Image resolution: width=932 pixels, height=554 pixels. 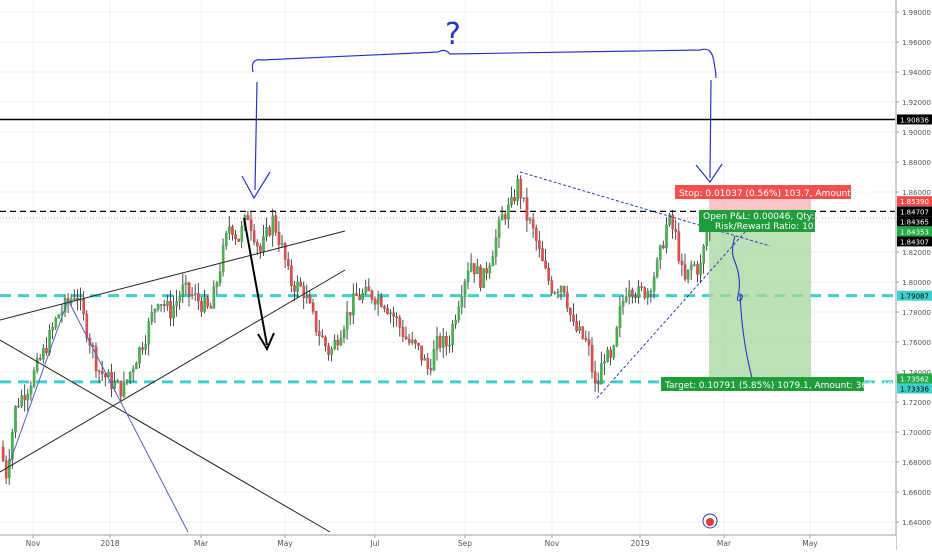 I want to click on y-tick-label: 1.76000, so click(x=916, y=343).